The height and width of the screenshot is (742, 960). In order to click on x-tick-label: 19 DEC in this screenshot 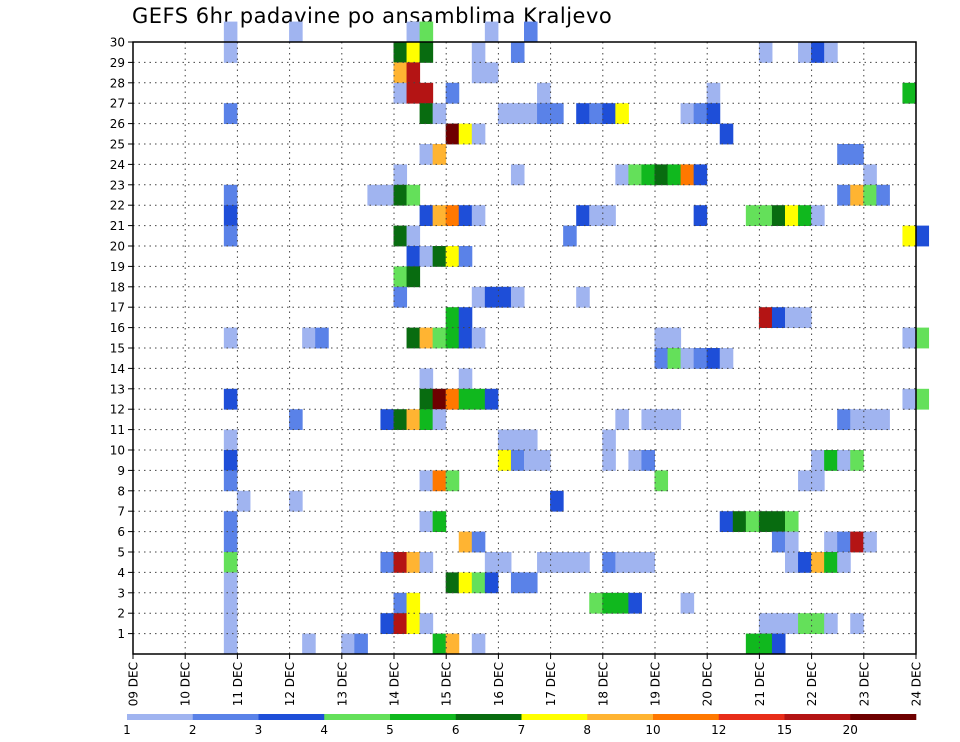, I will do `click(656, 684)`.